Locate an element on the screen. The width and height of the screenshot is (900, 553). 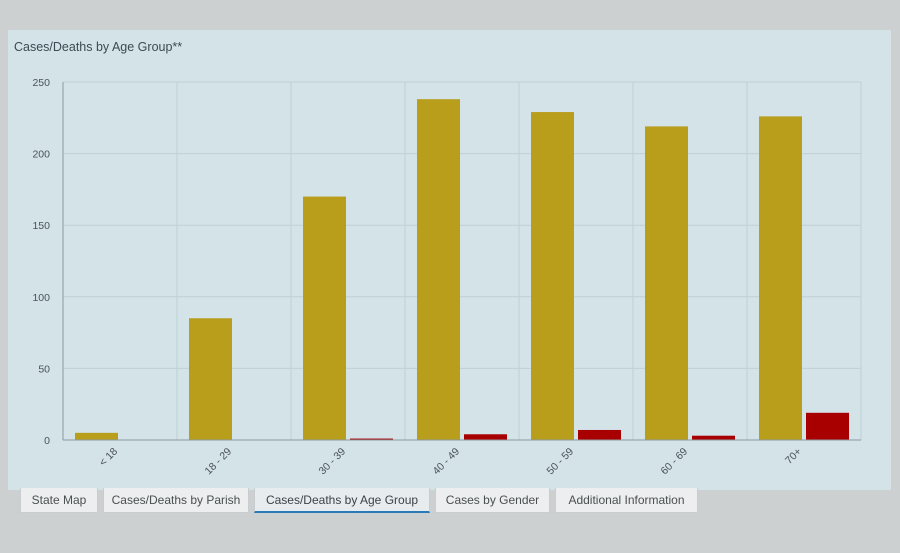
chart-title: Cases/Deaths by Age Group** is located at coordinates (98, 47).